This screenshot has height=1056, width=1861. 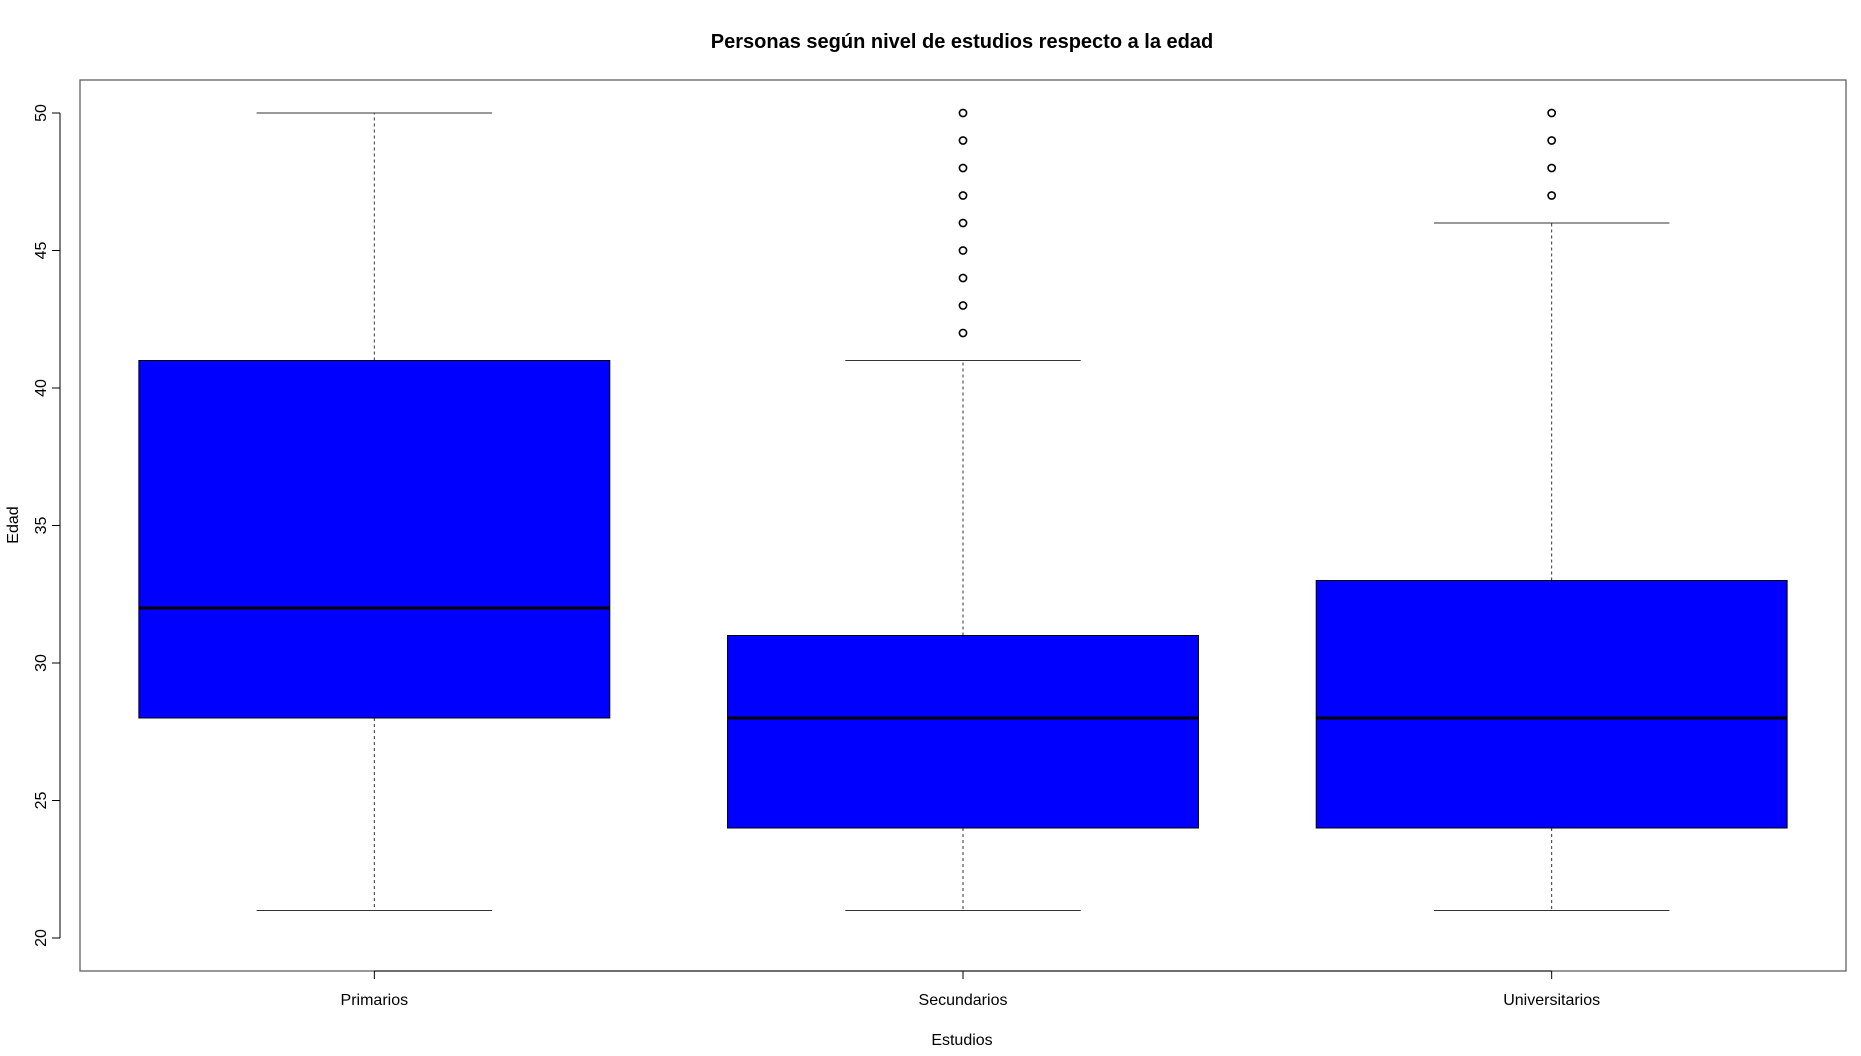 What do you see at coordinates (41, 663) in the screenshot?
I see `y-tick-label: 30` at bounding box center [41, 663].